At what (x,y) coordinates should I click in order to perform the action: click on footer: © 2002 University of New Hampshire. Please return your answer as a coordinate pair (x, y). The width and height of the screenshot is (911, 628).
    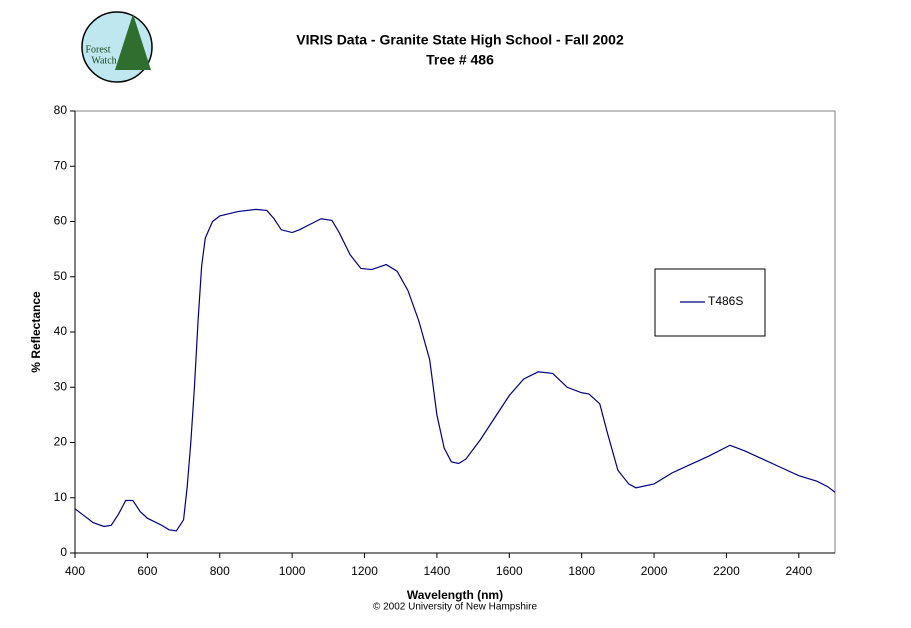
    Looking at the image, I should click on (455, 607).